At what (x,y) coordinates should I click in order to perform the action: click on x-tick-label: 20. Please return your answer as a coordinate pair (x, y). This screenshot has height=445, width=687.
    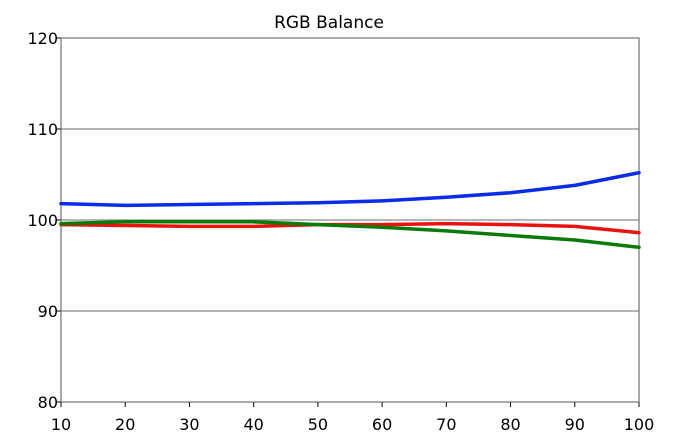
    Looking at the image, I should click on (125, 424).